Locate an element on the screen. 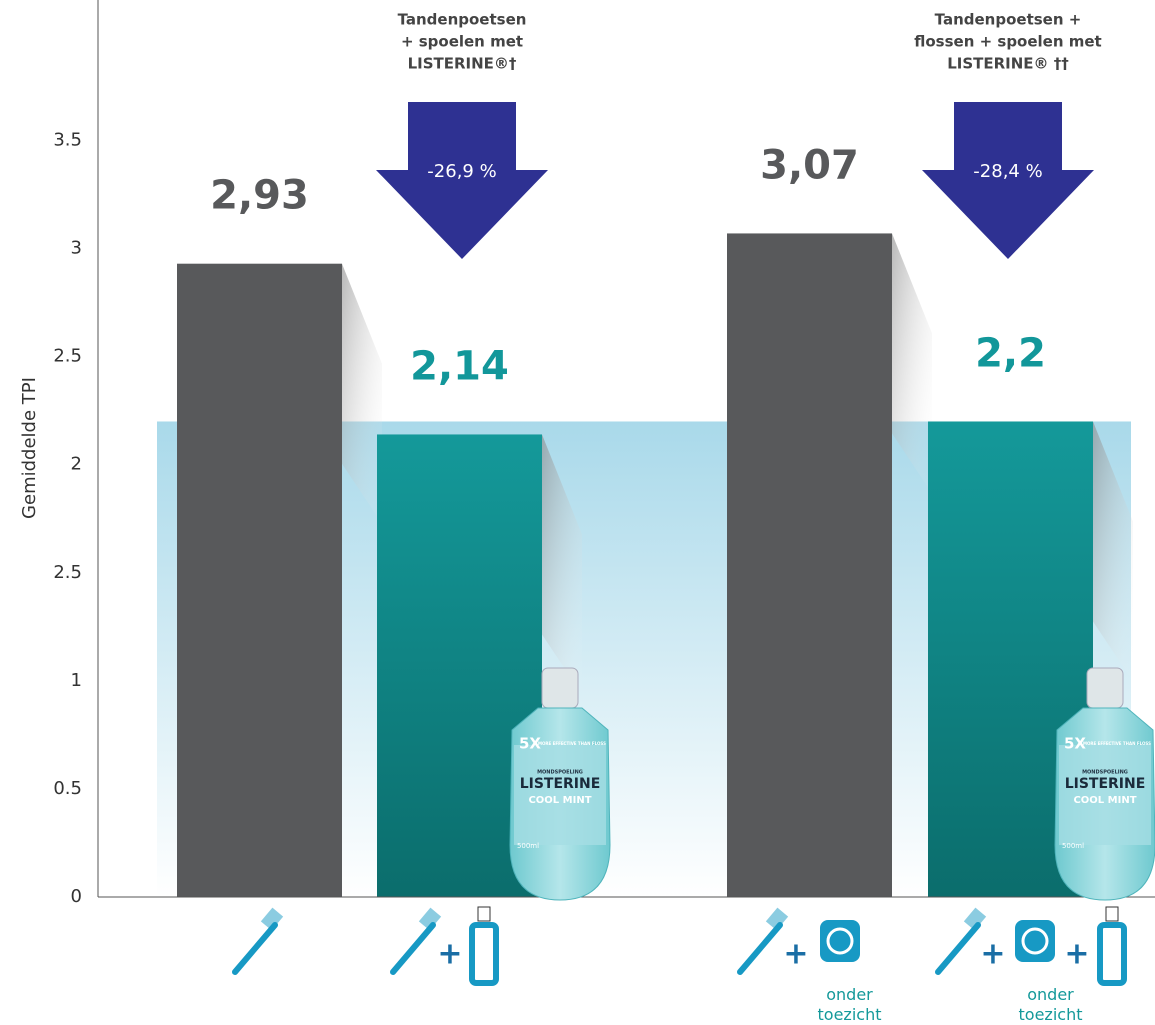 The image size is (1155, 1025). y-tick-label: 2 is located at coordinates (76, 464).